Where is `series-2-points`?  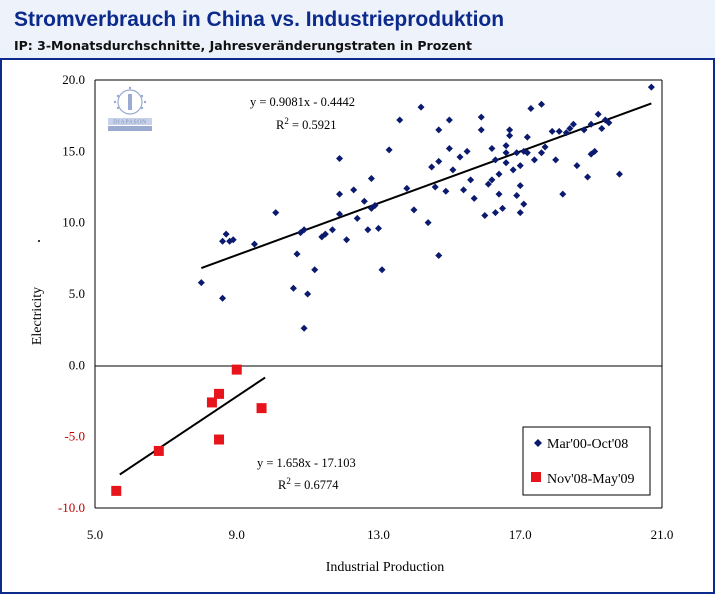
series-2-points is located at coordinates (189, 430).